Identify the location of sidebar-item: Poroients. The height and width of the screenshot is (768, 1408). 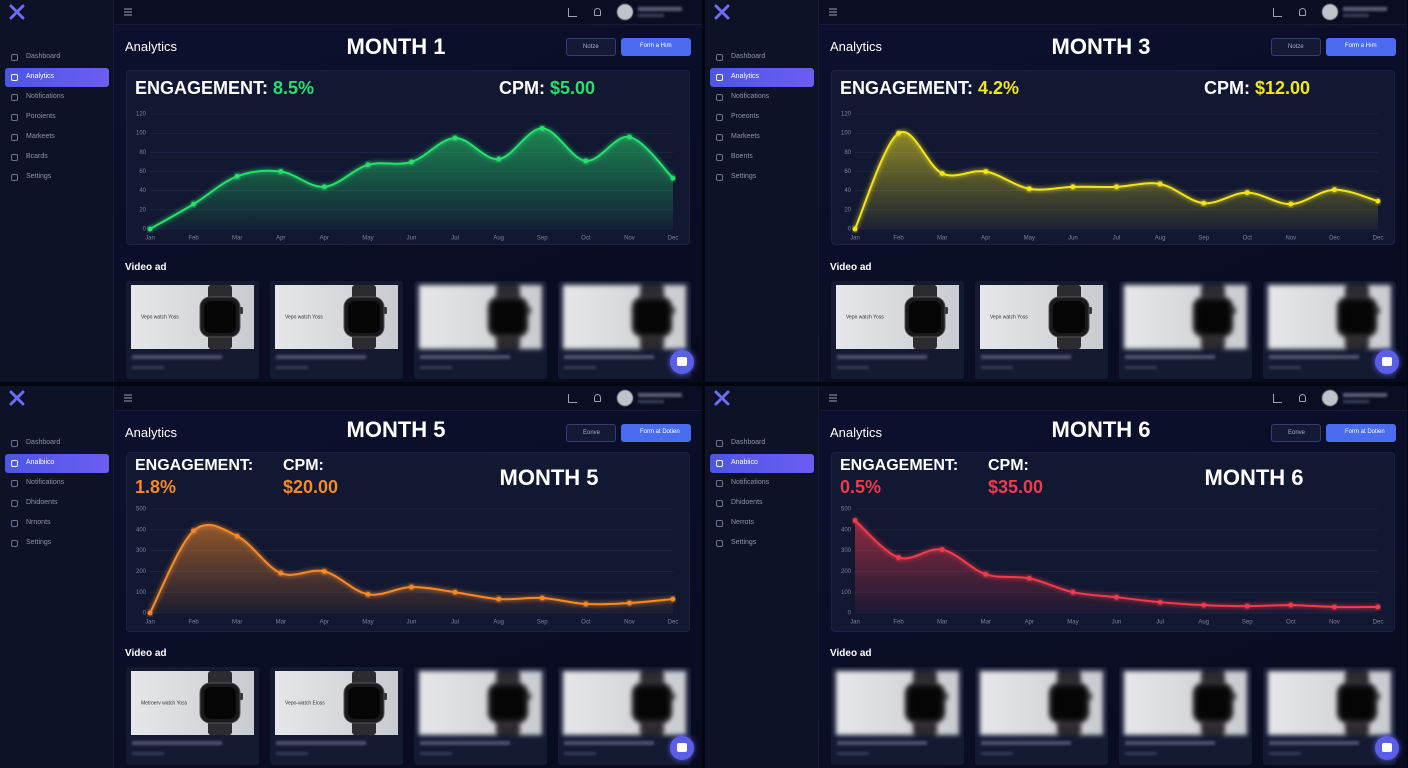
(57, 117).